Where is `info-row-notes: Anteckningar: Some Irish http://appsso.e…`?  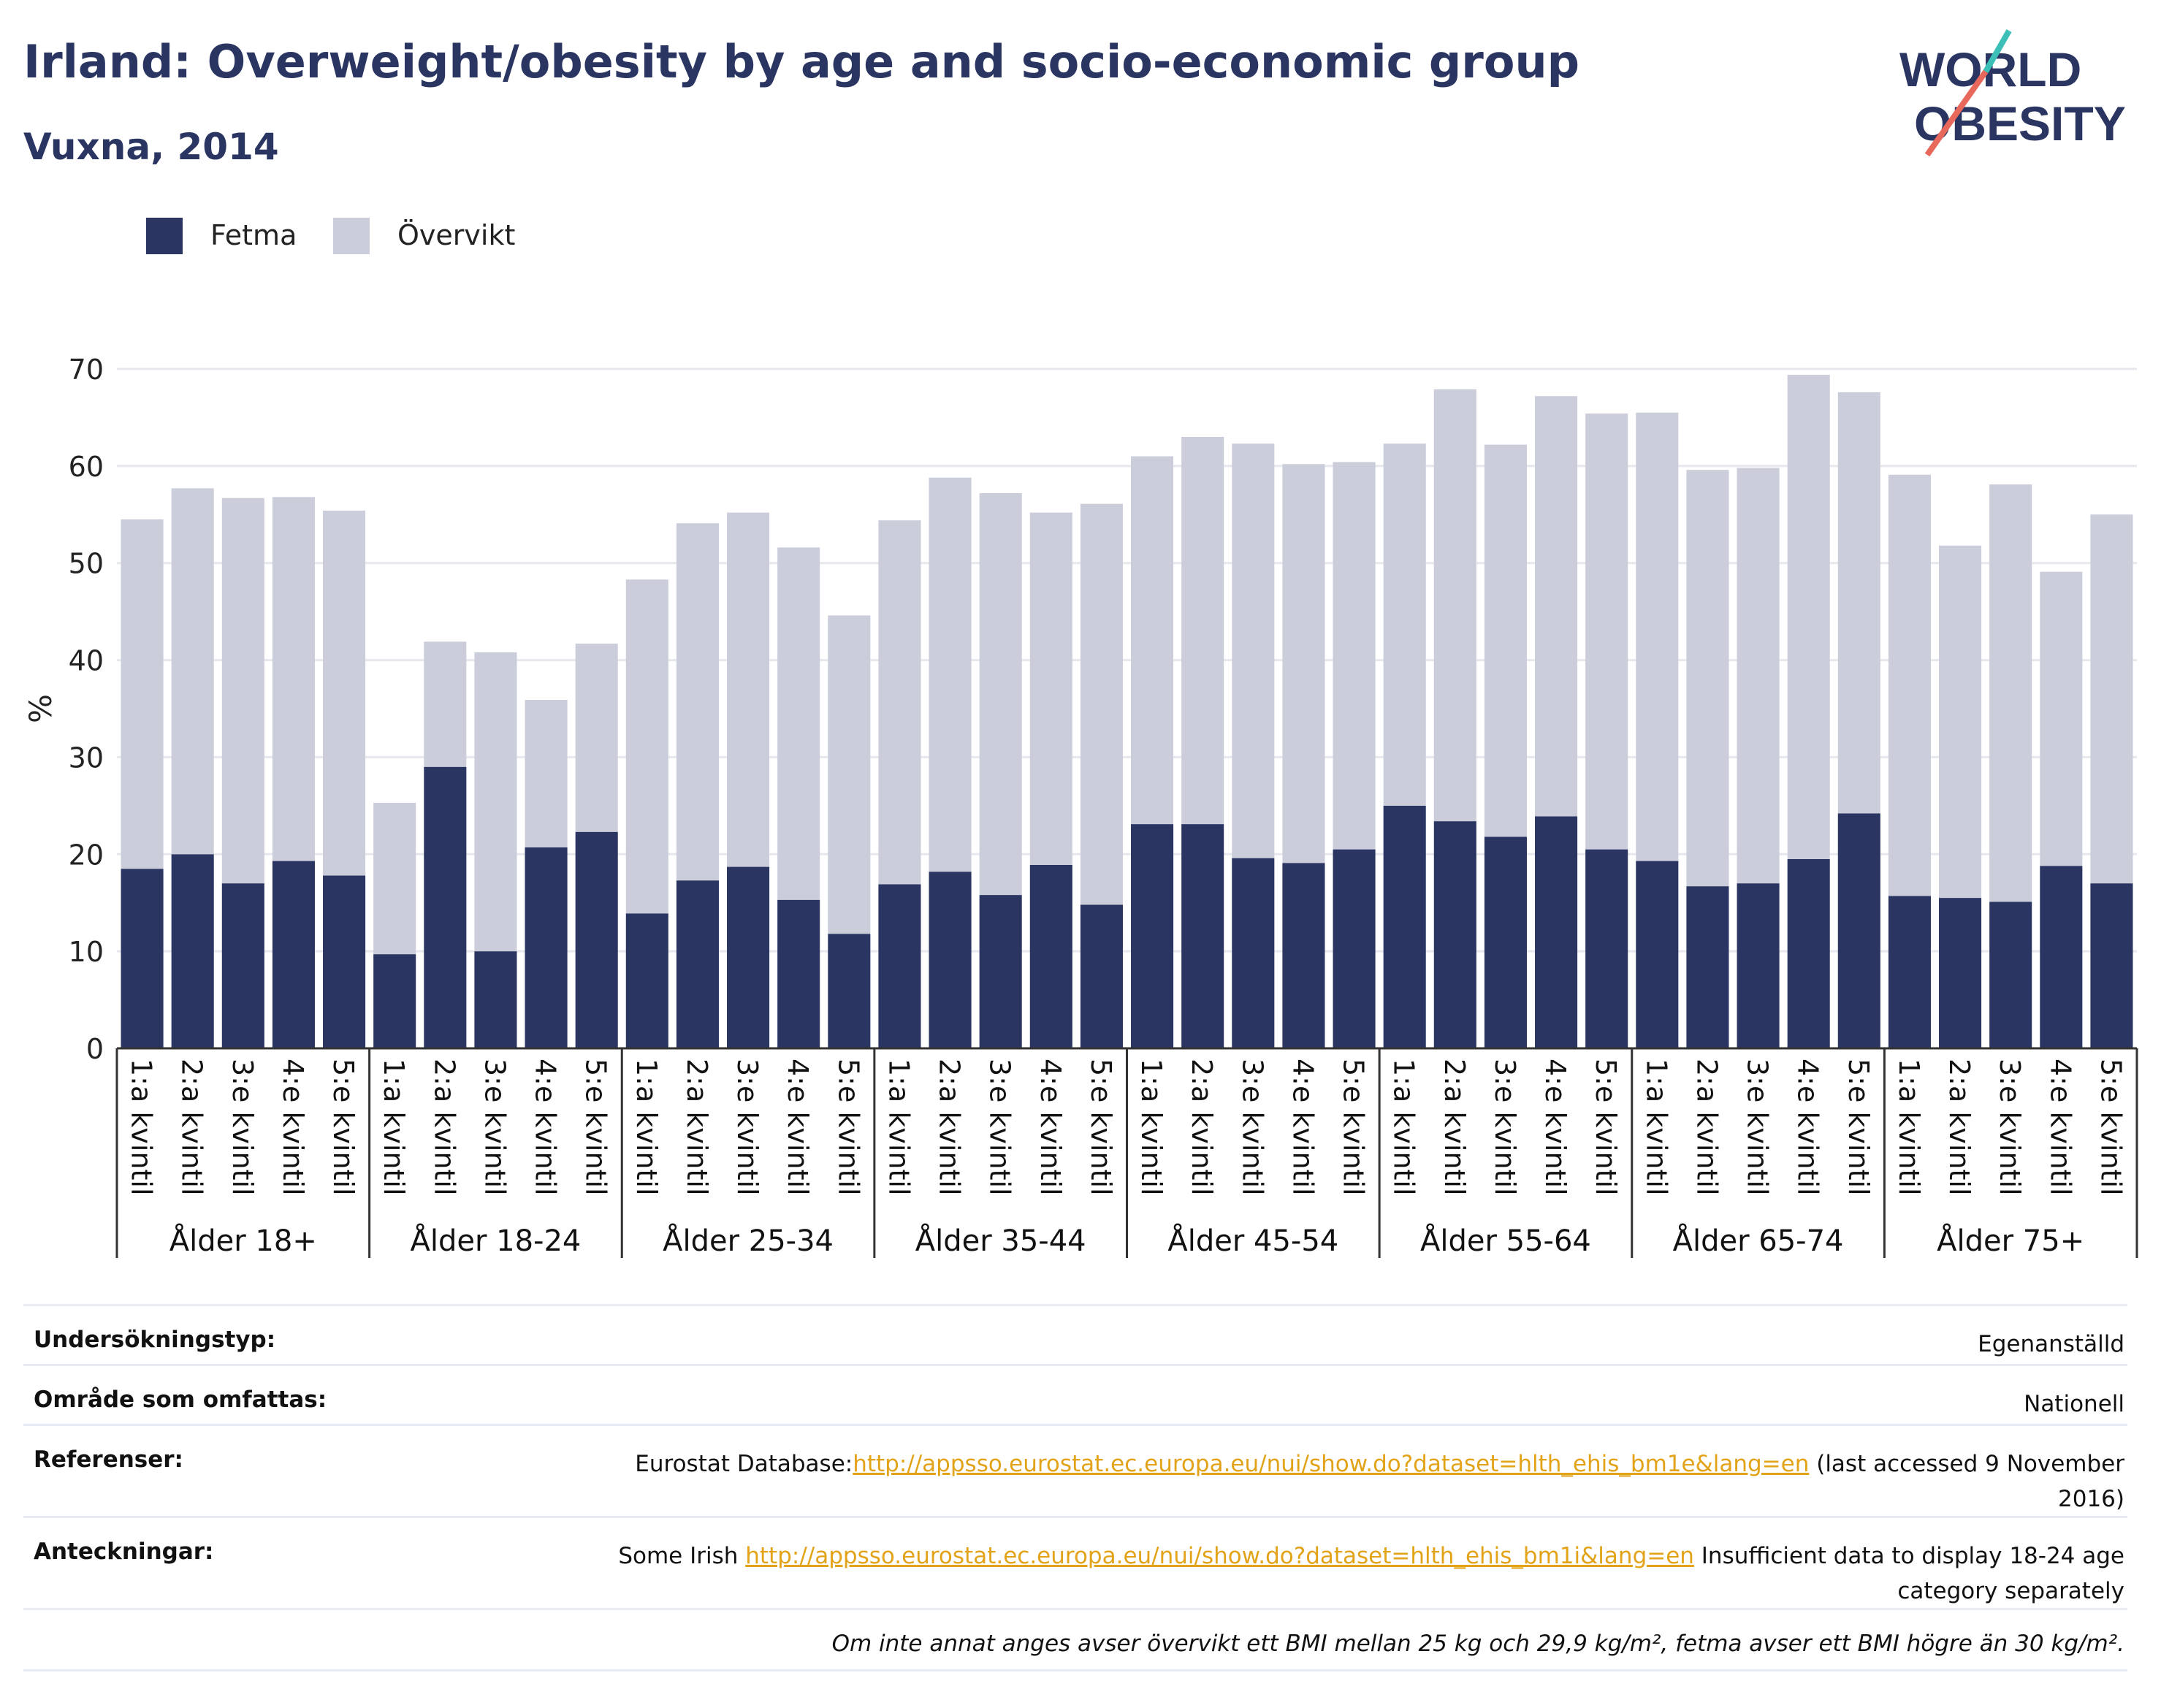
info-row-notes: Anteckningar: Some Irish http://appsso.e… is located at coordinates (1075, 1562).